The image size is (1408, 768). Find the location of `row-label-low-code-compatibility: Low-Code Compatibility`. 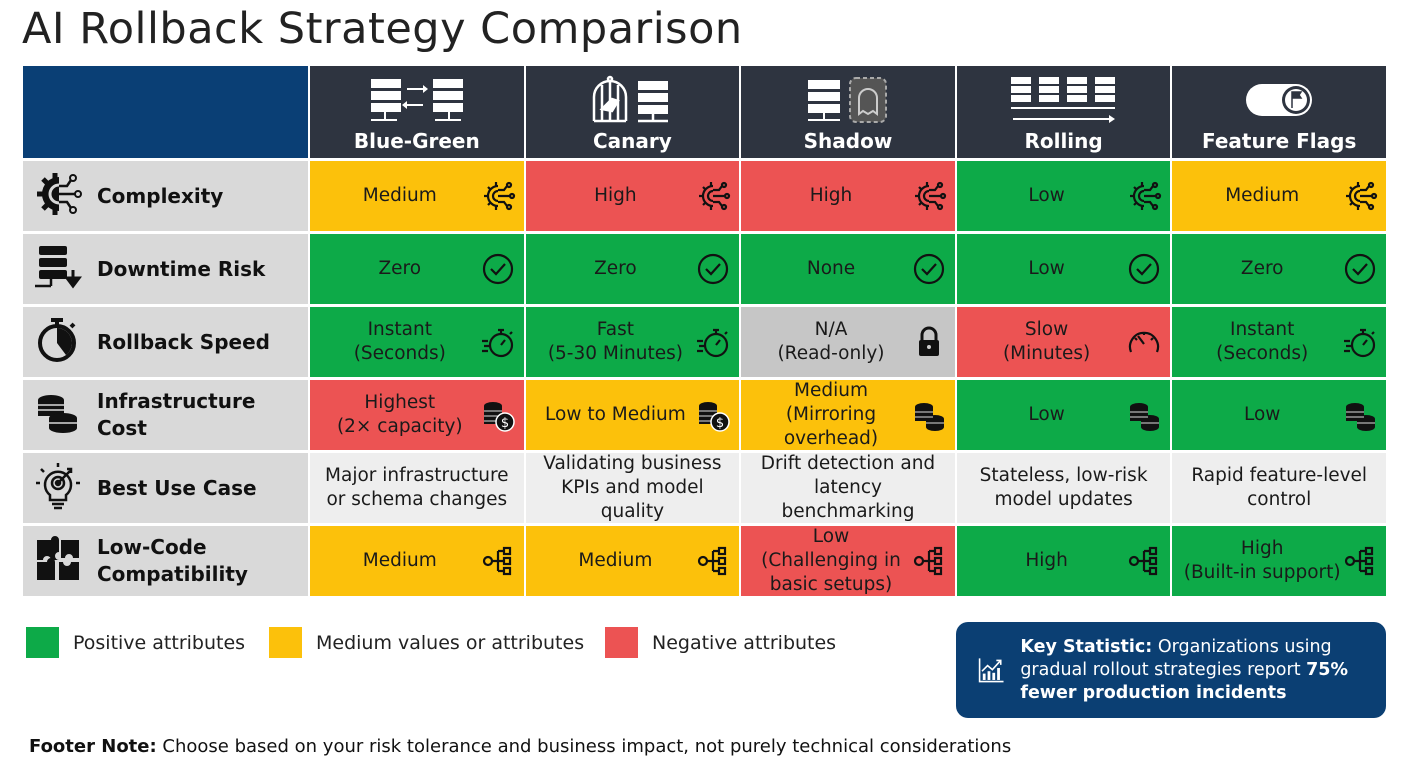

row-label-low-code-compatibility: Low-Code Compatibility is located at coordinates (165, 561).